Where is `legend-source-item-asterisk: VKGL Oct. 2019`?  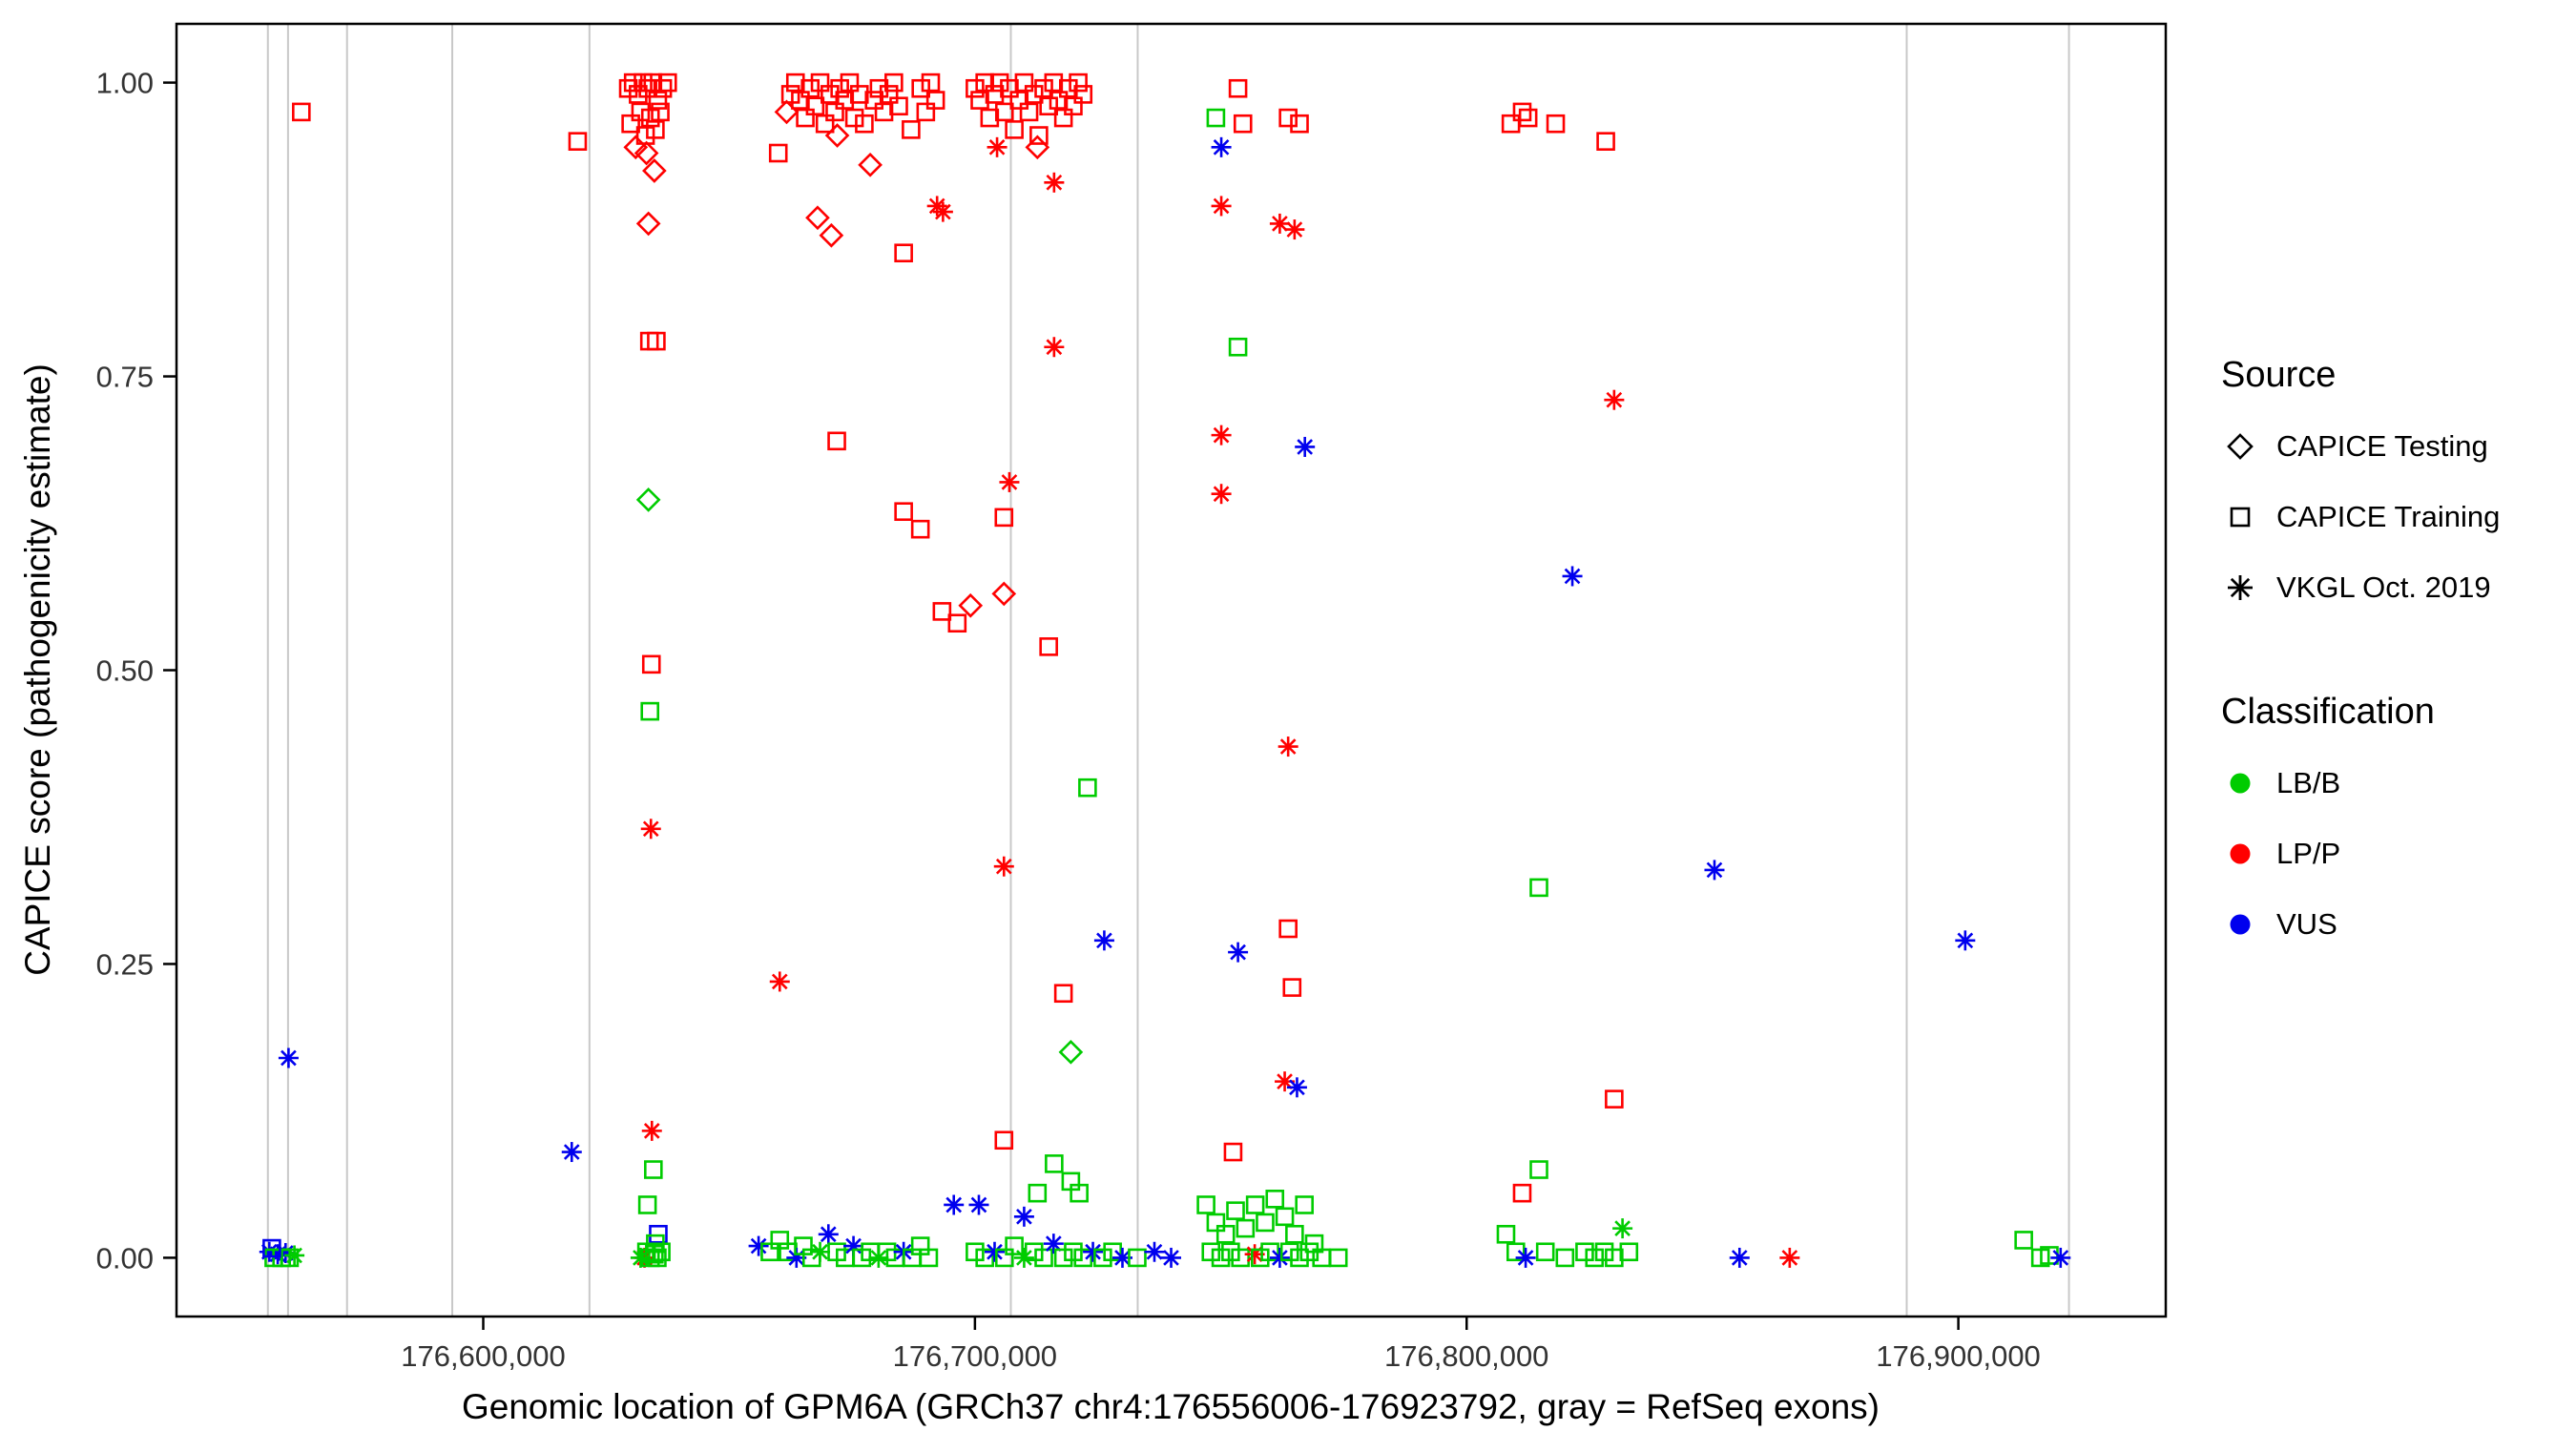
legend-source-item-asterisk: VKGL Oct. 2019 is located at coordinates (2360, 587).